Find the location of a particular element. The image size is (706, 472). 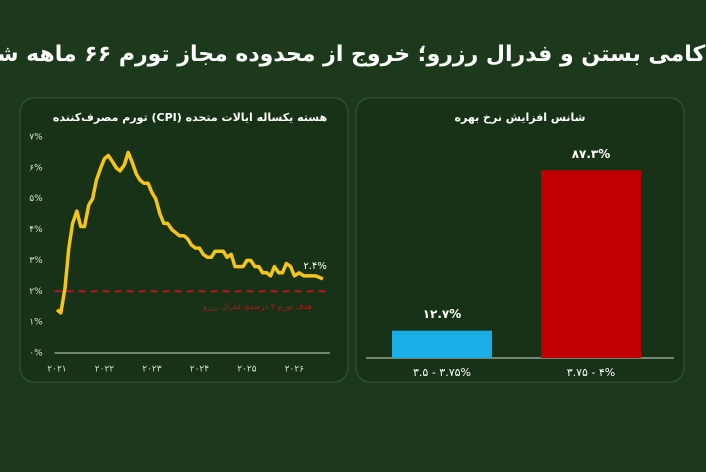

chart-title: شانس افزایش نرخ بهره is located at coordinates (519, 117).